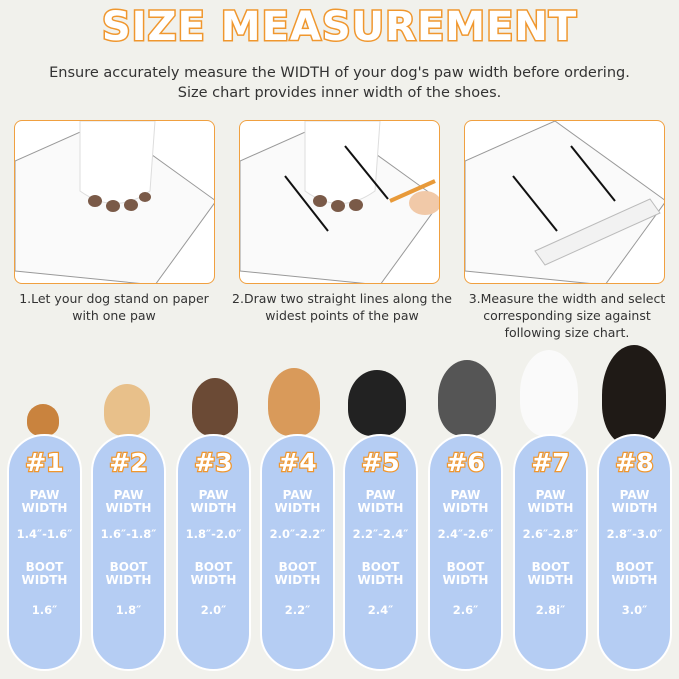 This screenshot has height=679, width=679. Describe the element at coordinates (128, 552) in the screenshot. I see `size-card-2: #2 PAW WIDTH 1.6″-1.8″ BOOT WIDTH 1.8″` at that location.